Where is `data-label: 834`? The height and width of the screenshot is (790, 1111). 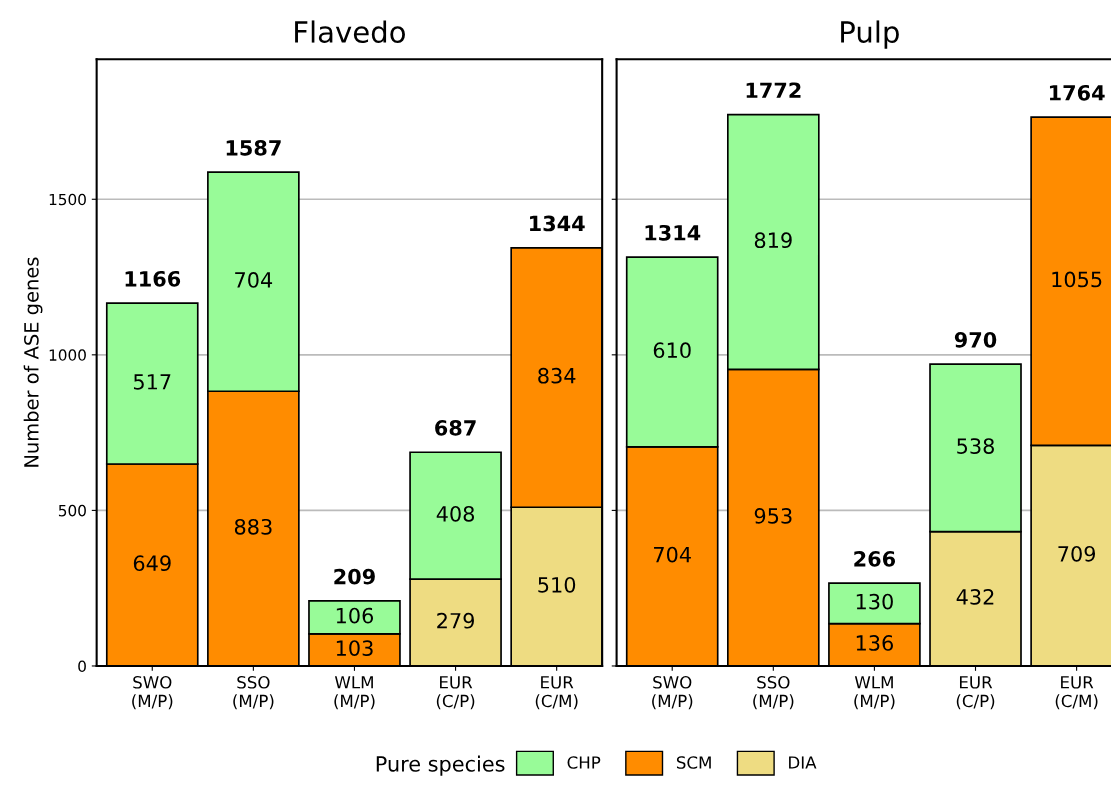 data-label: 834 is located at coordinates (557, 375).